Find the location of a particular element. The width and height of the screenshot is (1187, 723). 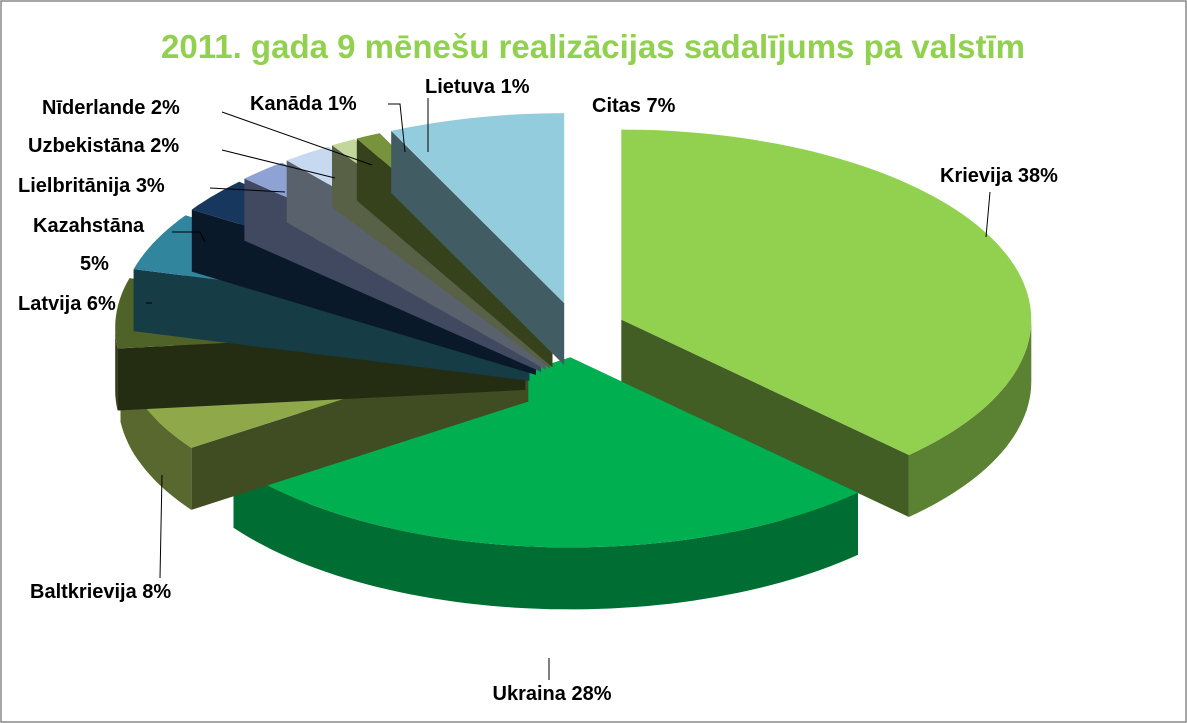

value-label: 5% is located at coordinates (94, 264).